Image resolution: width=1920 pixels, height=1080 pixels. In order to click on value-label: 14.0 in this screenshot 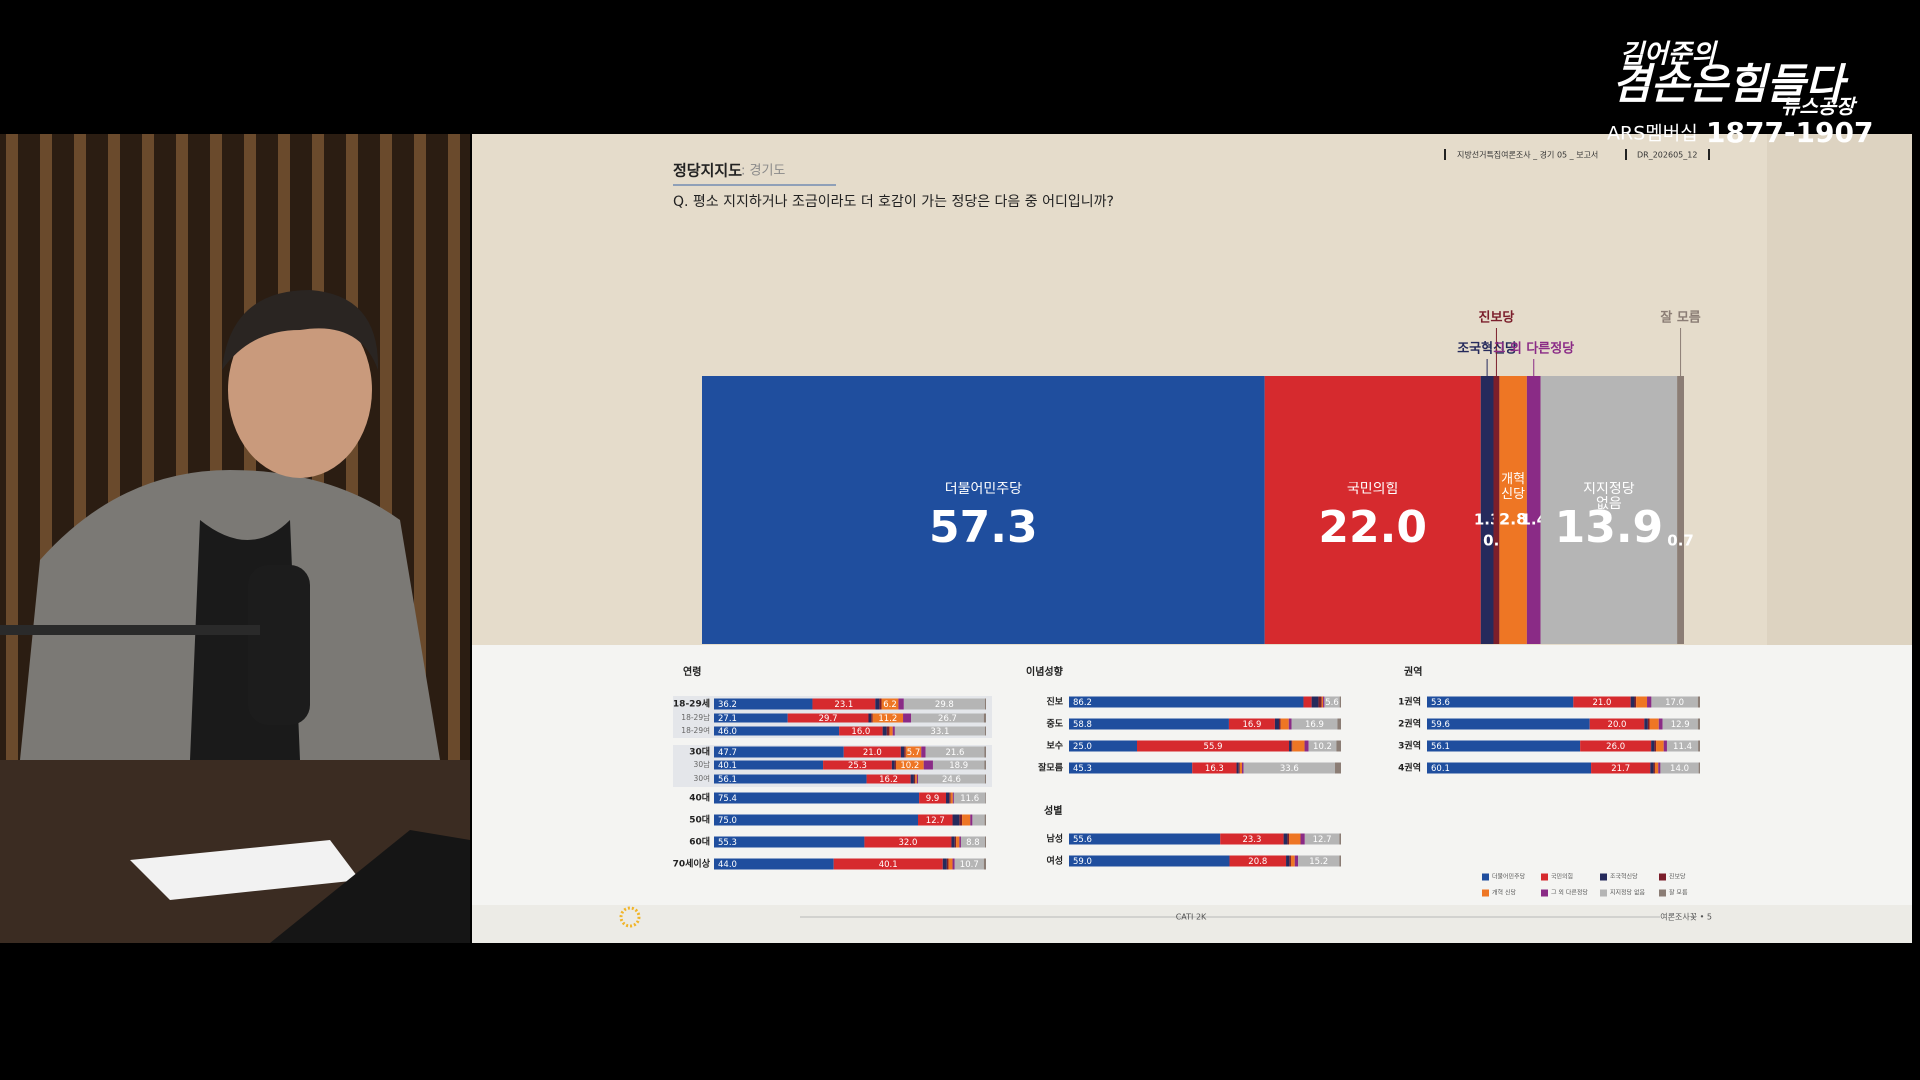, I will do `click(1679, 769)`.